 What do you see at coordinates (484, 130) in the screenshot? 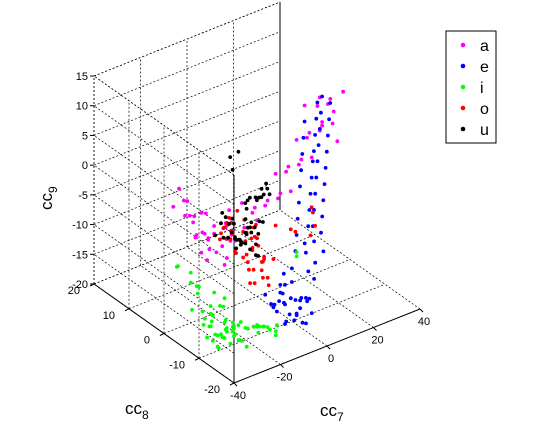
I see `legend-label-u: u` at bounding box center [484, 130].